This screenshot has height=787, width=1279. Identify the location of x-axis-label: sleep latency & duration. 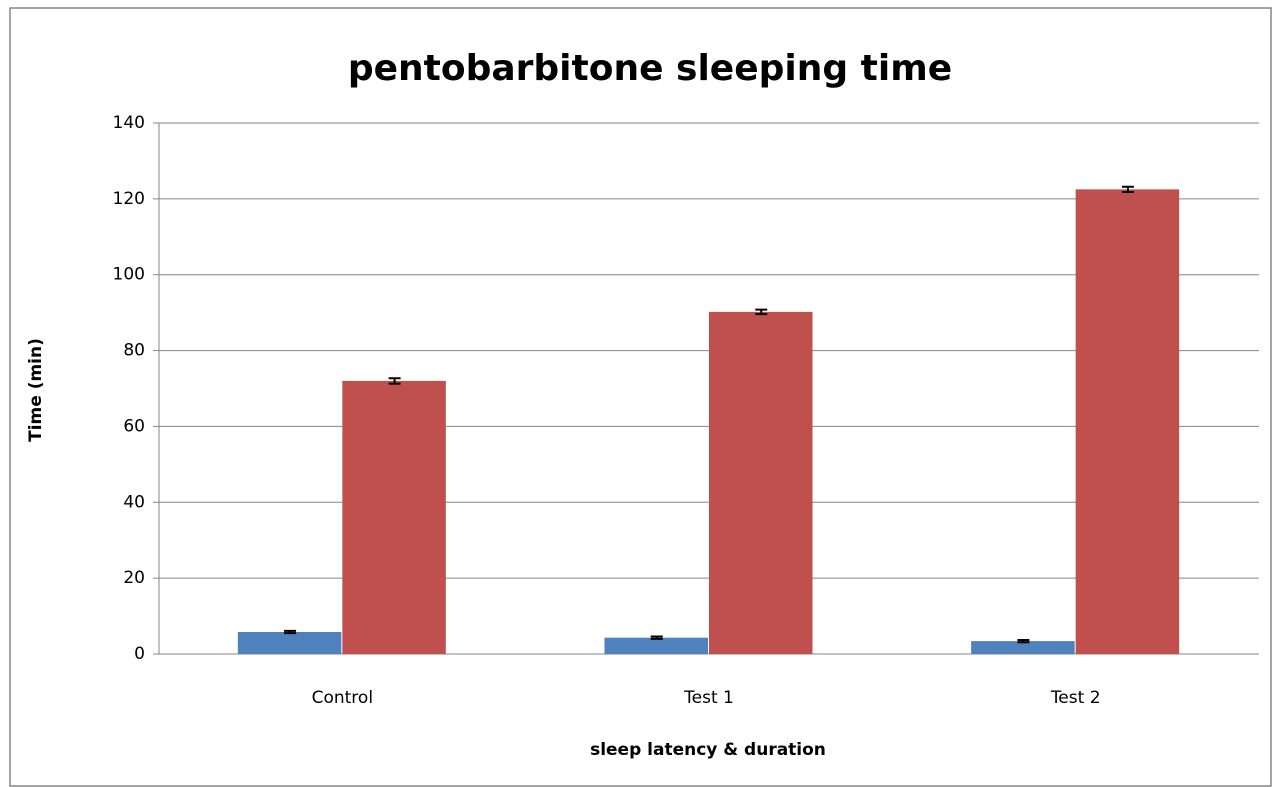
(708, 750).